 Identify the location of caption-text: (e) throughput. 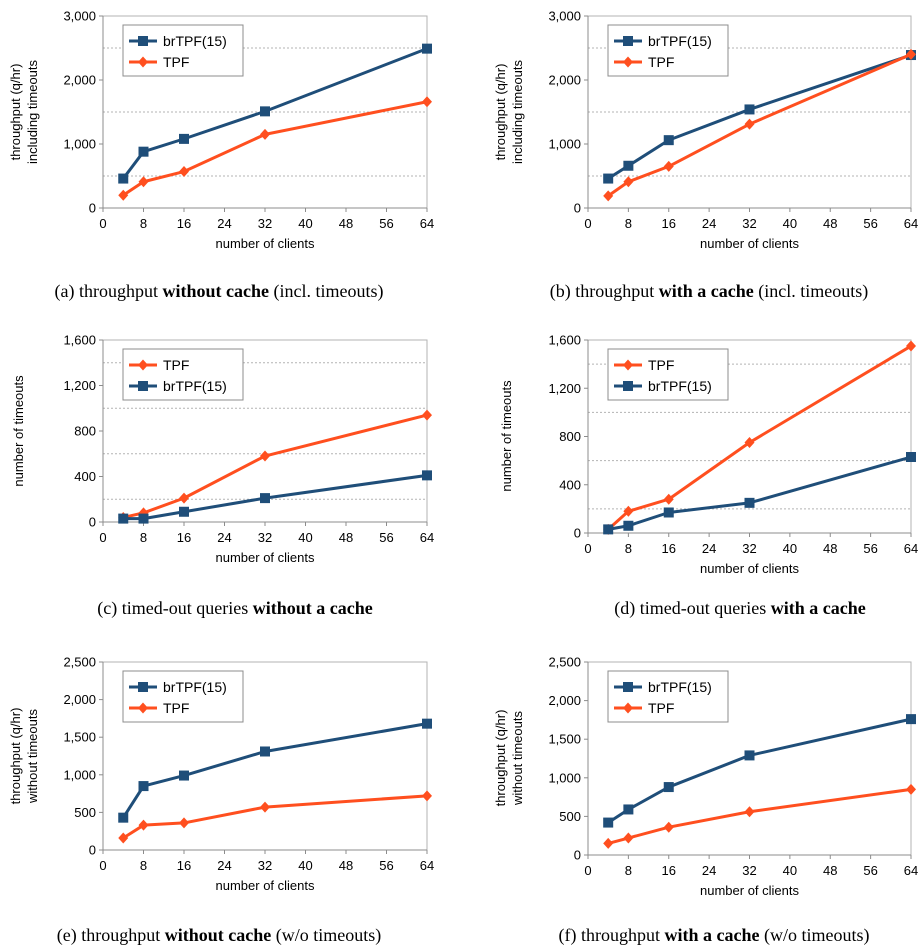
(111, 935).